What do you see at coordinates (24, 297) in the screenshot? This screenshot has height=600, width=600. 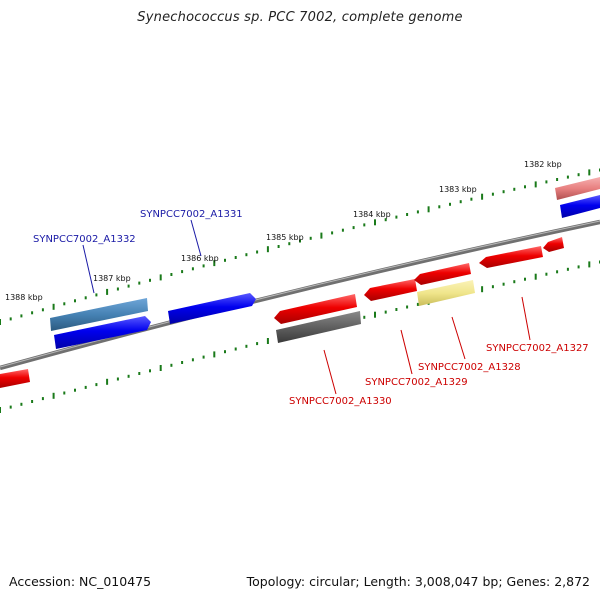 I see `scale-label-1388: 1388 kbp` at bounding box center [24, 297].